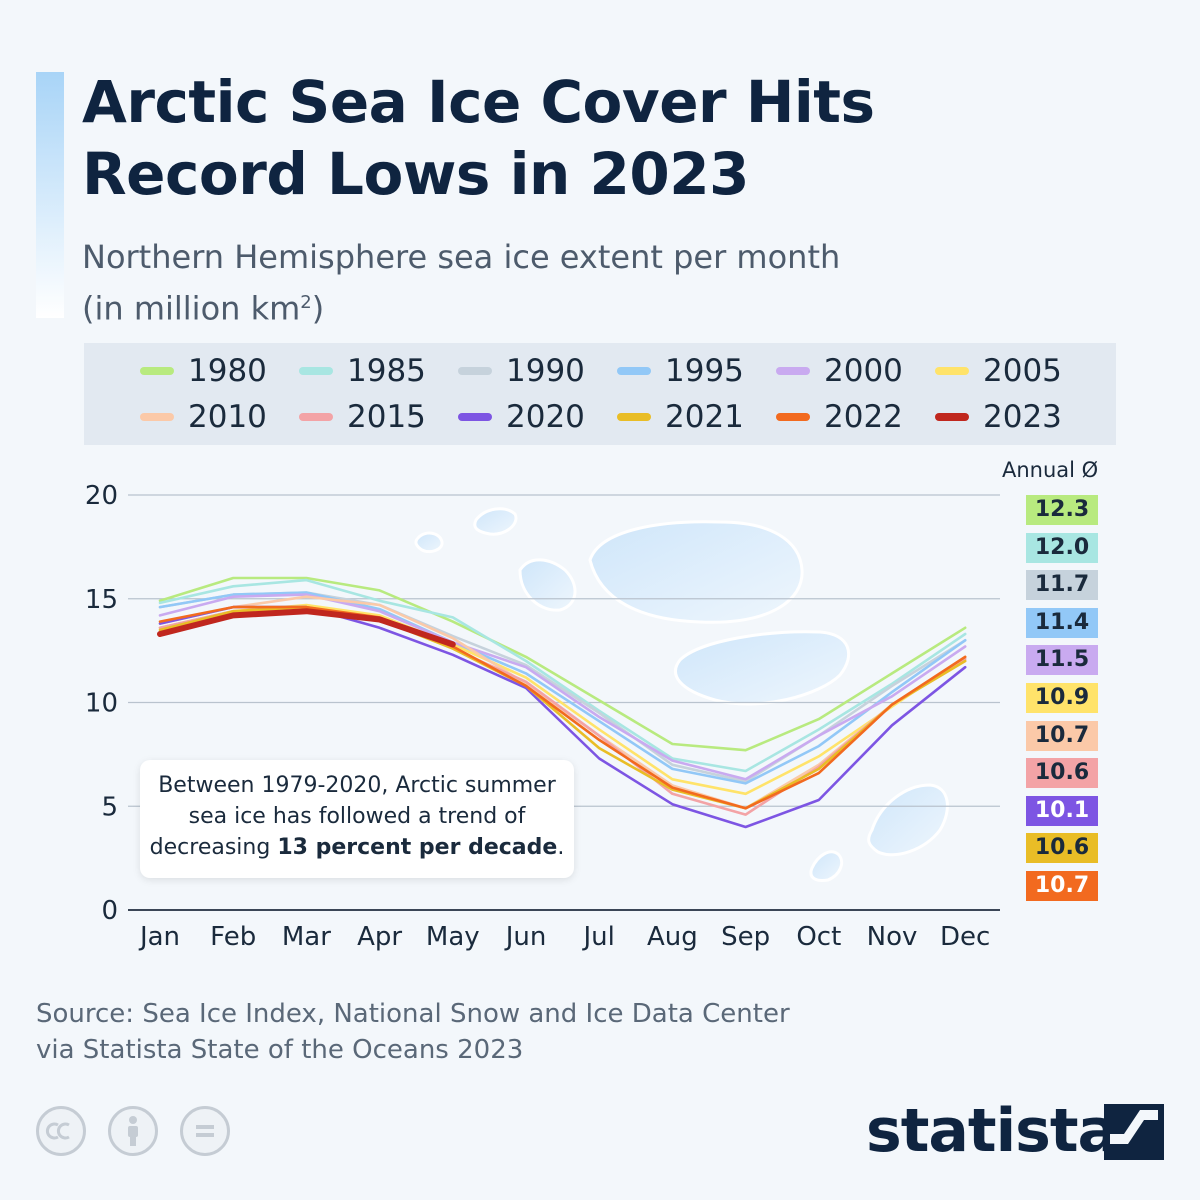  I want to click on legend-item-2022: 2022, so click(839, 417).